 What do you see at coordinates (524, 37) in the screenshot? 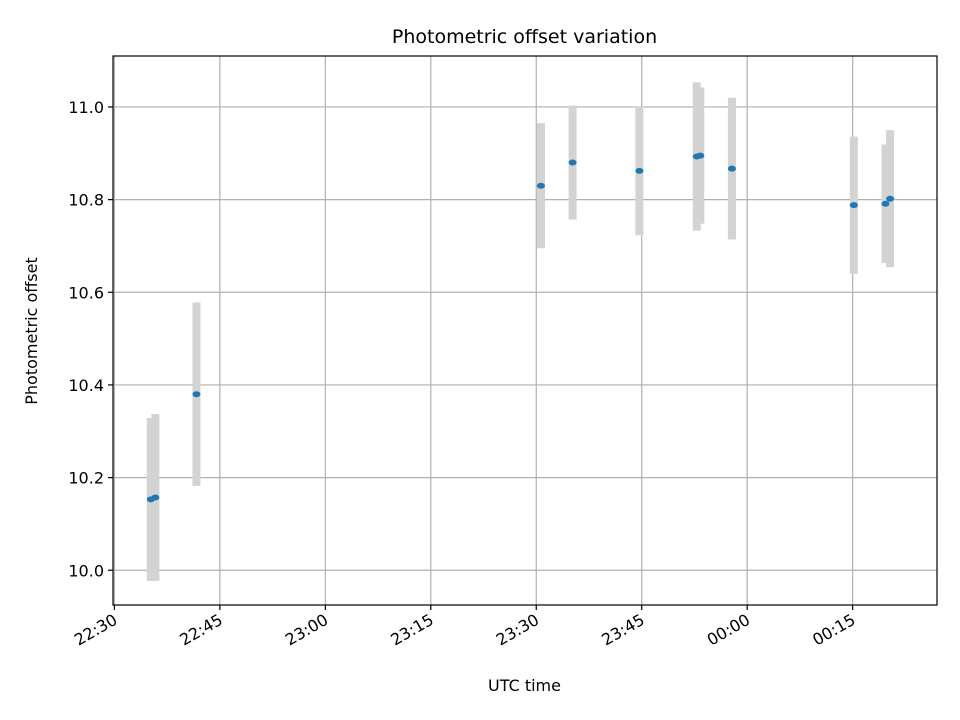
I see `chart-title: Photometric offset variation` at bounding box center [524, 37].